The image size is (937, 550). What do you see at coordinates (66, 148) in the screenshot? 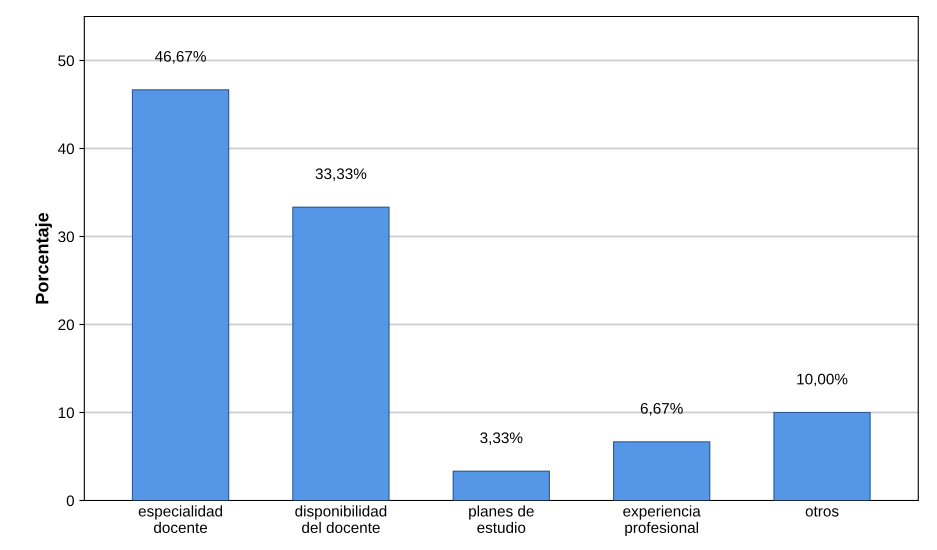
I see `y-tick-label: 40` at bounding box center [66, 148].